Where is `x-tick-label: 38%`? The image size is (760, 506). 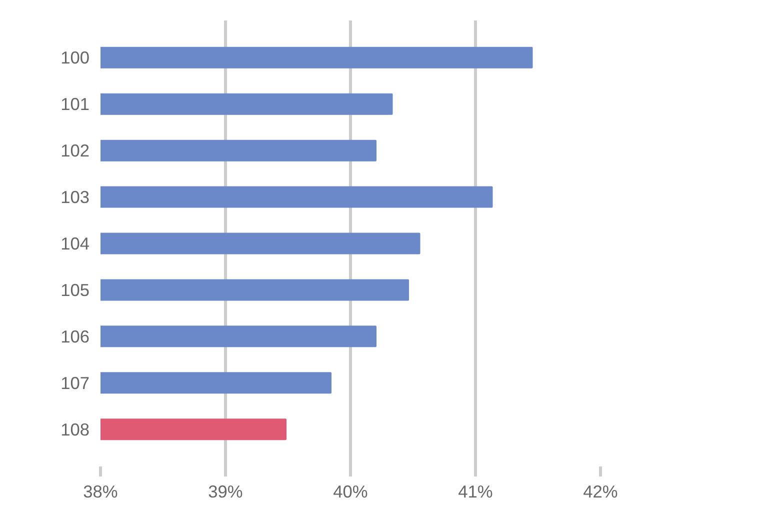
x-tick-label: 38% is located at coordinates (100, 492).